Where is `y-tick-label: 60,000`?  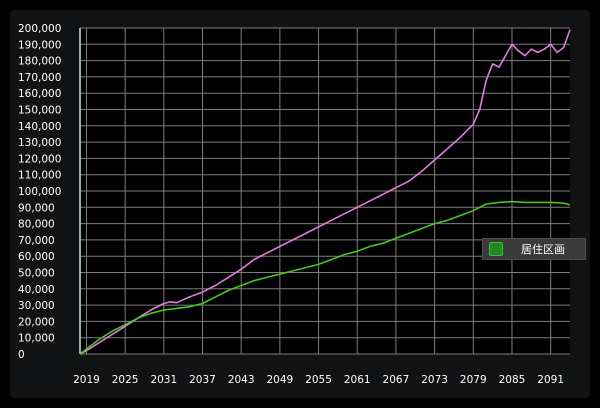
y-tick-label: 60,000 is located at coordinates (36, 257).